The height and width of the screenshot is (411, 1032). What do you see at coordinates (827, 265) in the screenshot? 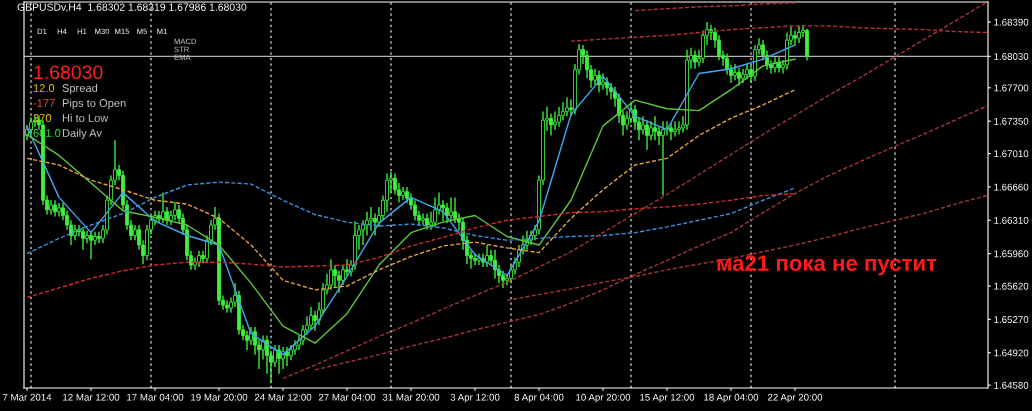
I see `annotation: ма21 пока не пустит` at bounding box center [827, 265].